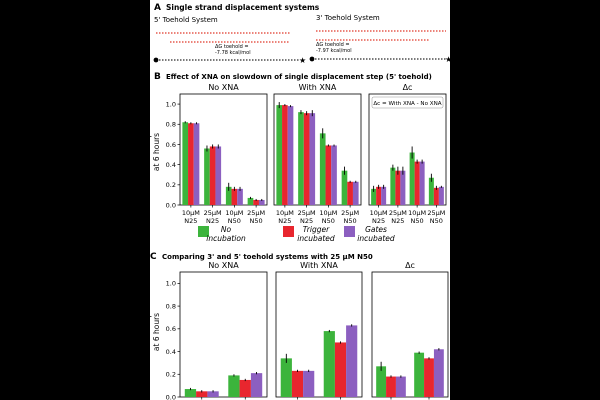 The height and width of the screenshot is (400, 600). What do you see at coordinates (212, 221) in the screenshot?
I see `chart-b-0-xtick-label-1-1: N25` at bounding box center [212, 221].